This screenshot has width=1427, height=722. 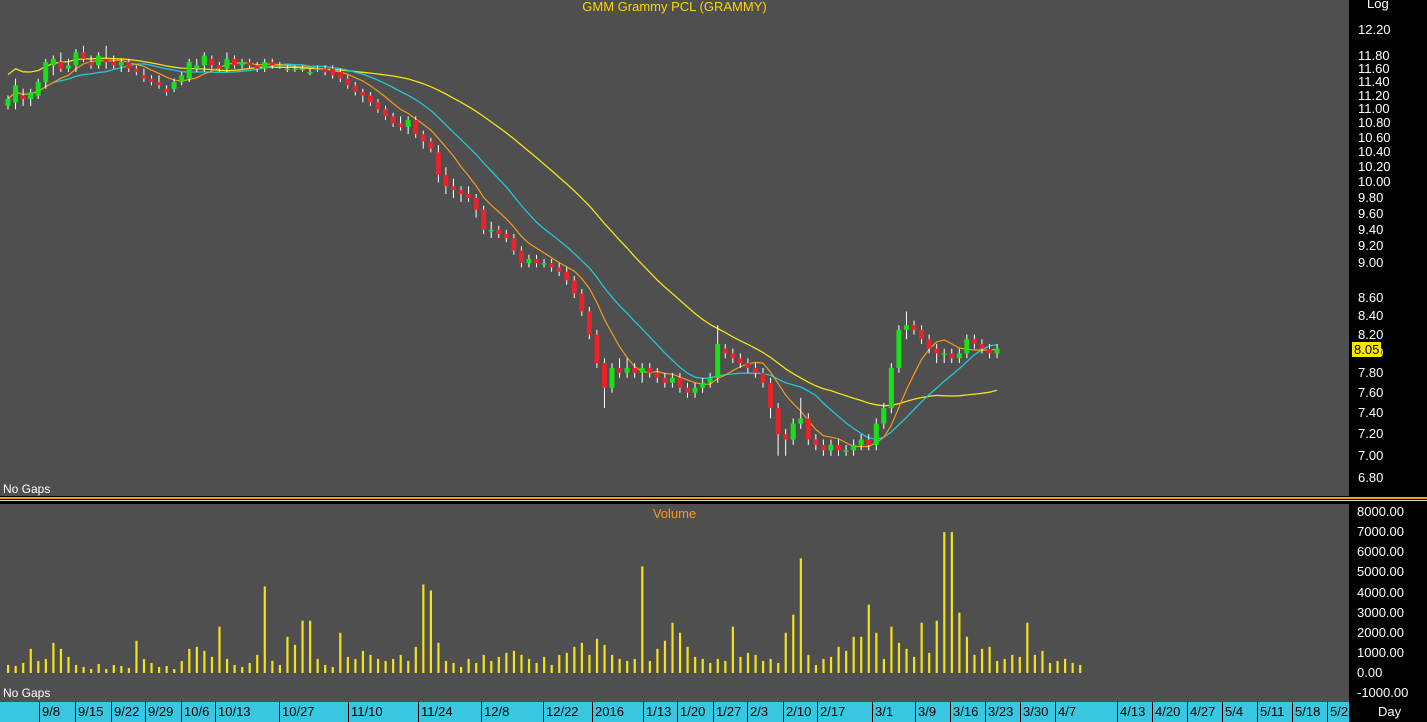 I want to click on time-tick-label: 3/16, so click(x=966, y=711).